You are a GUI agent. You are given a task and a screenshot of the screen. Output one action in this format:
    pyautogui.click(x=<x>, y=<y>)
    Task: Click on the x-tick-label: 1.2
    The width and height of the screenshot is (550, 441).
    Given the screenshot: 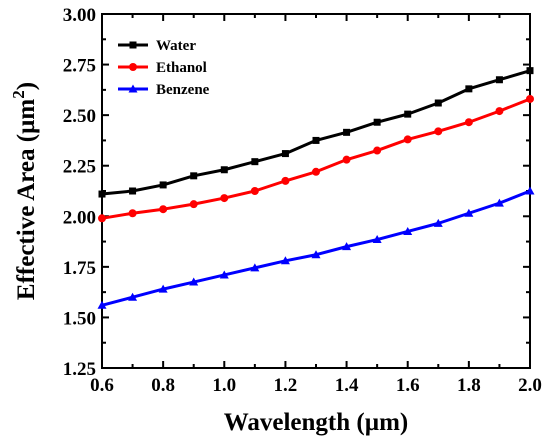 What is the action you would take?
    pyautogui.click(x=286, y=385)
    